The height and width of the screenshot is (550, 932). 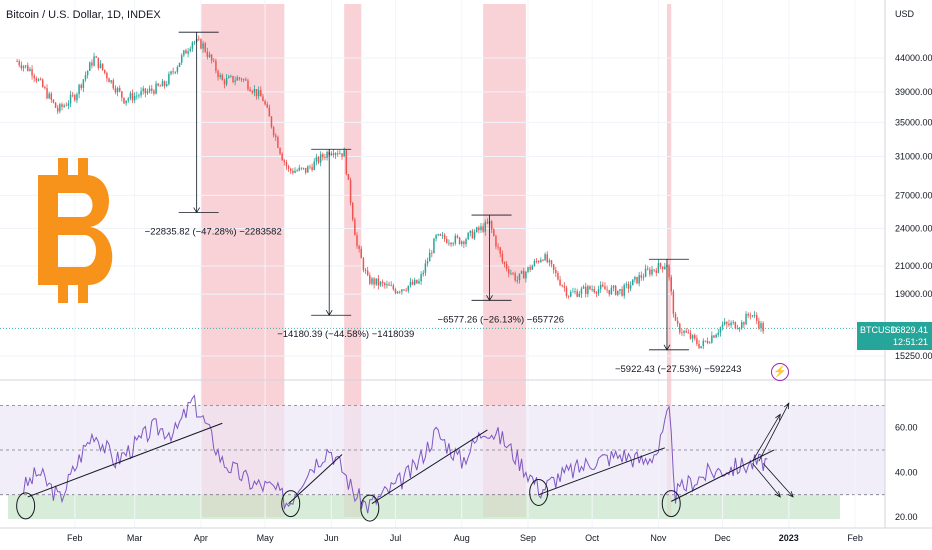 I want to click on measure-label-1: −14180.39 (−44.58%) −1418039, so click(x=345, y=334).